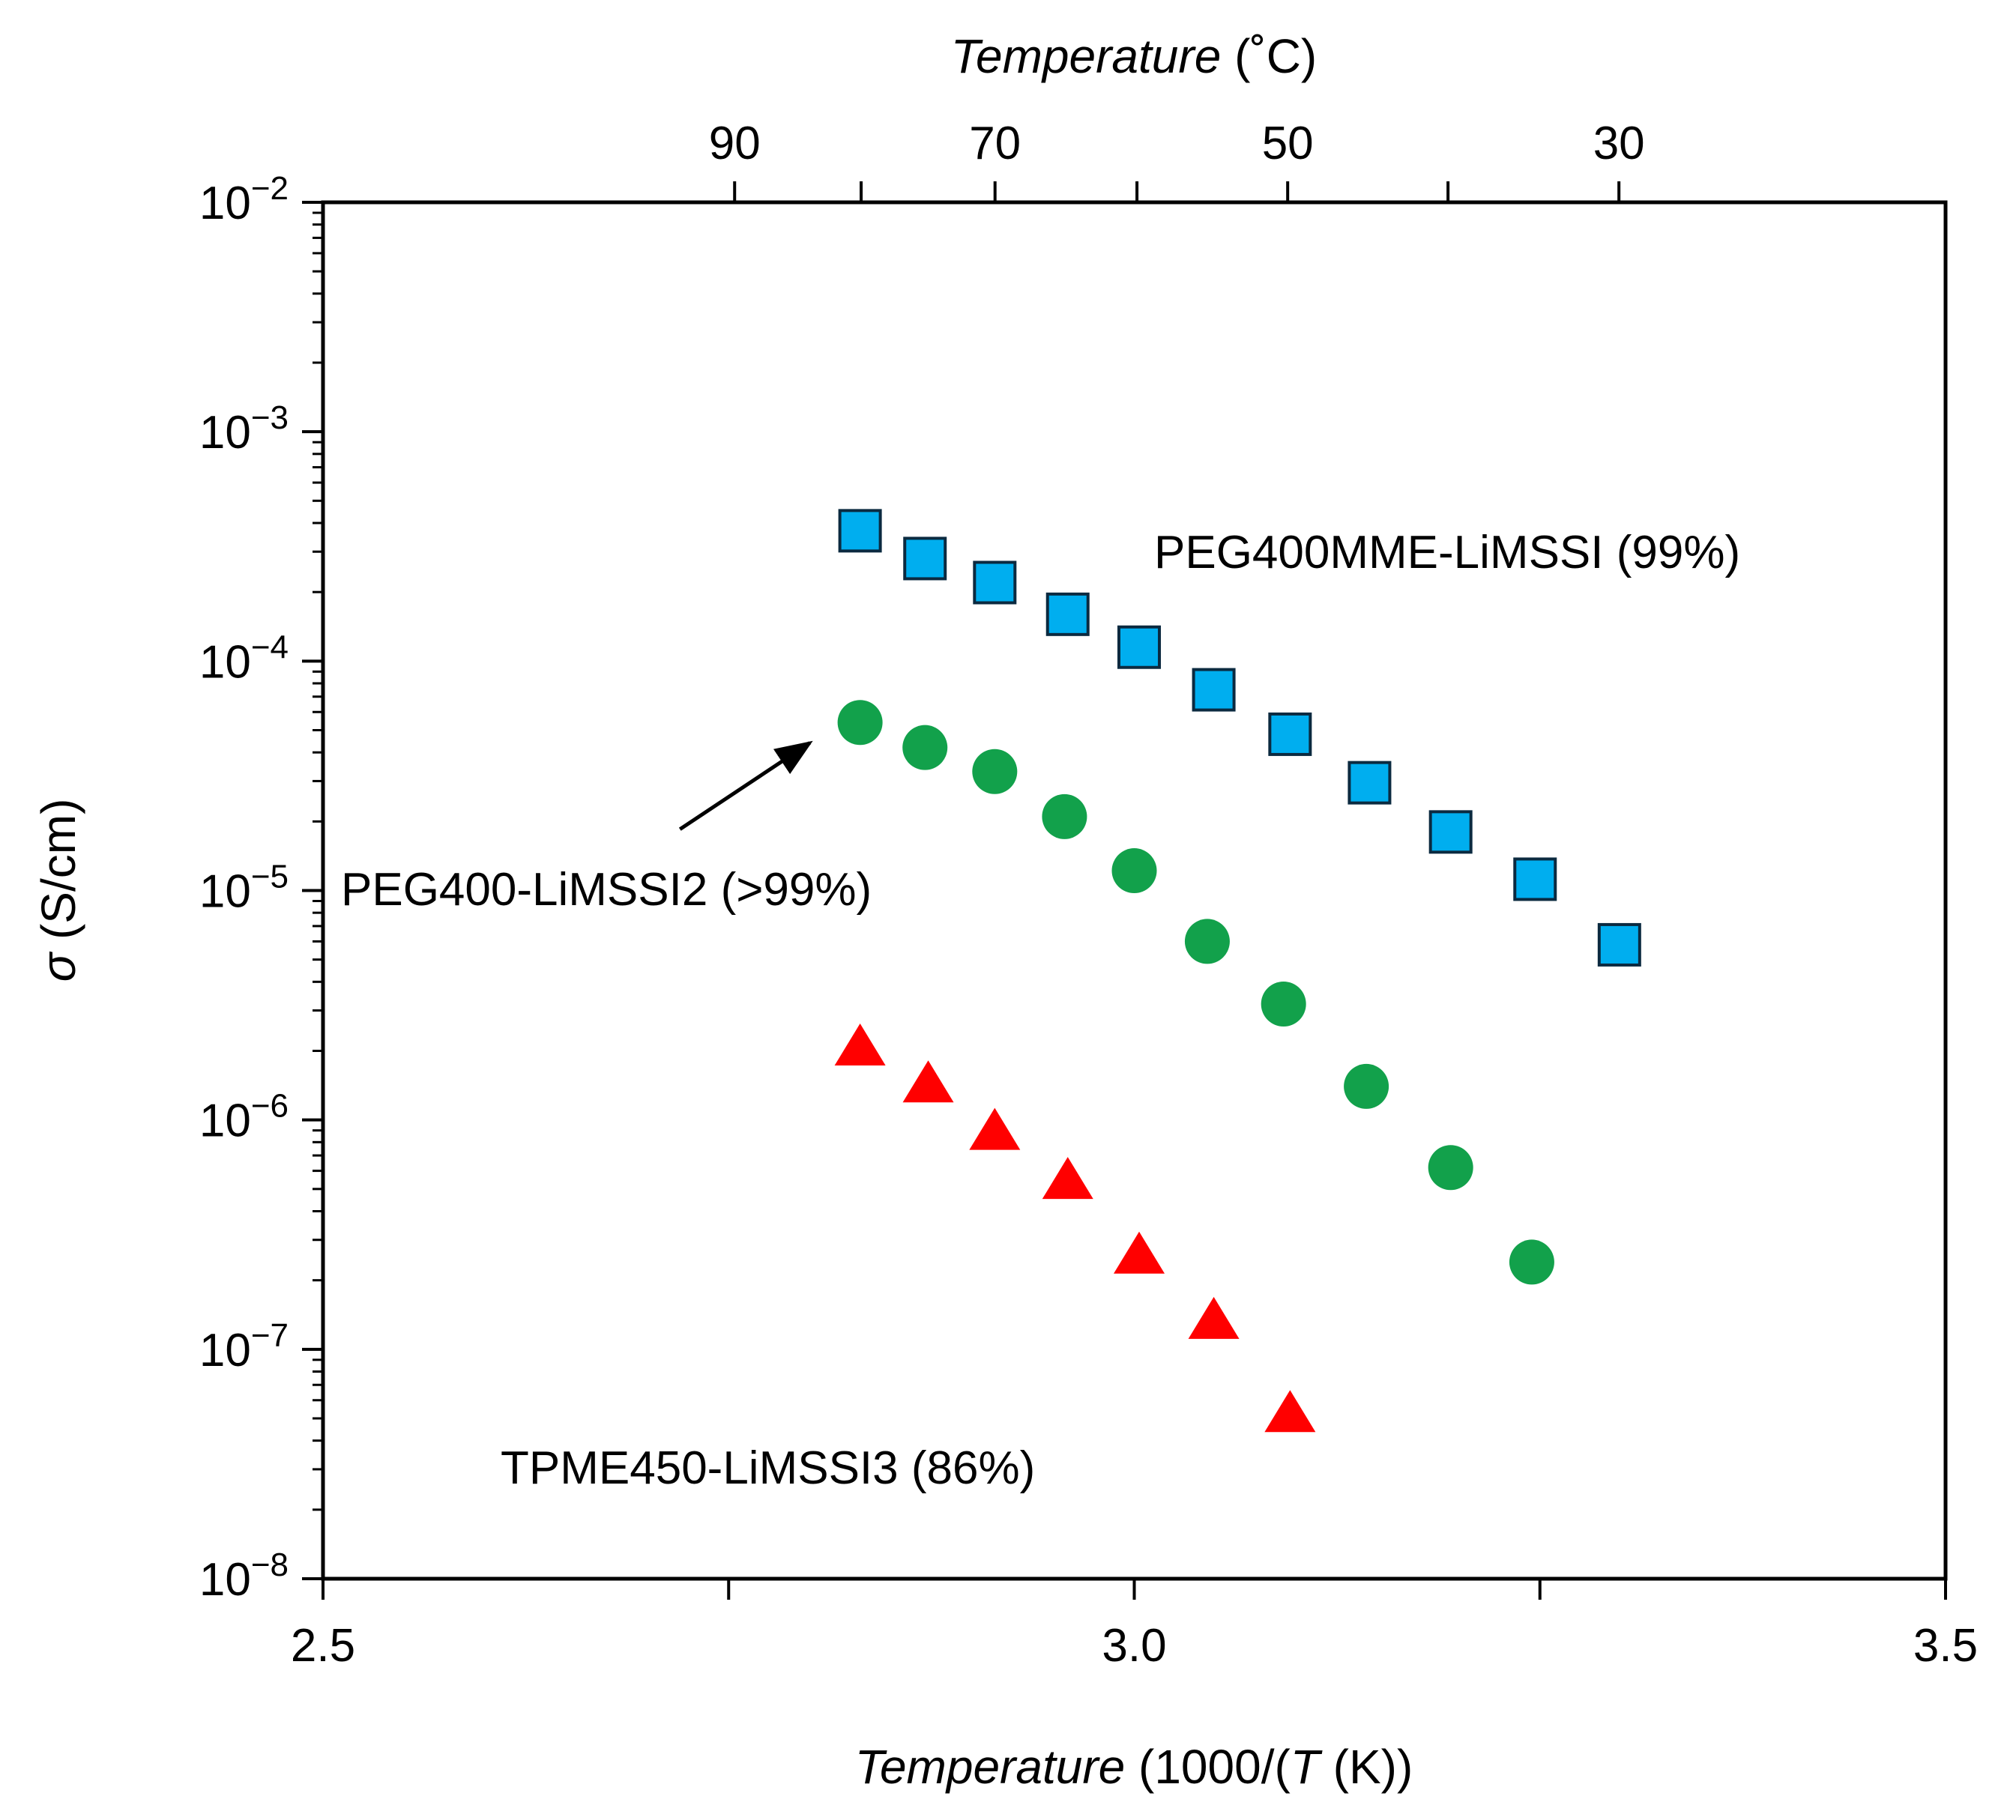 The image size is (2016, 1820). What do you see at coordinates (244, 888) in the screenshot?
I see `y-tick-label: 10⁻⁵` at bounding box center [244, 888].